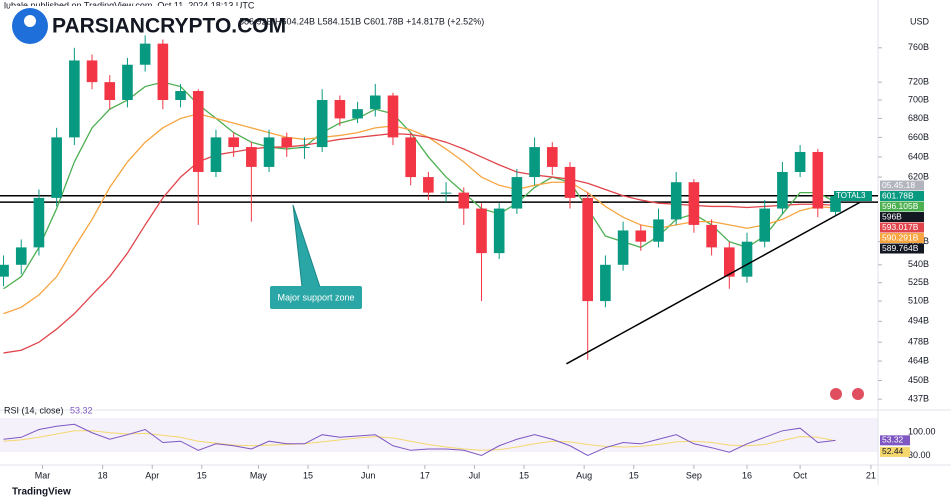  Describe the element at coordinates (475, 475) in the screenshot. I see `x-tick-label: Jul` at that location.